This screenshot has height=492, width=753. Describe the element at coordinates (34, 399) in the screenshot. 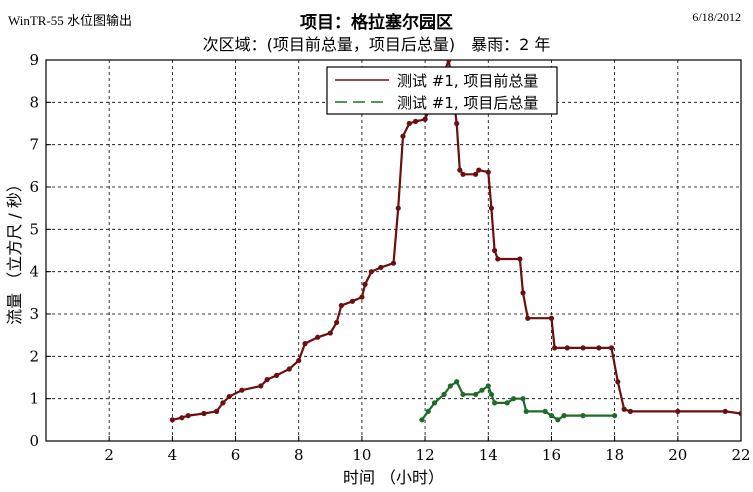

I see `y-tick-label: 1` at that location.